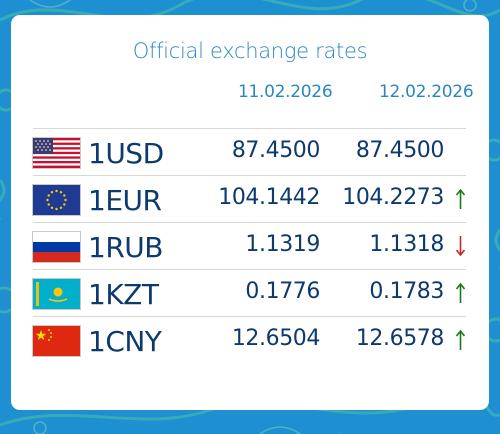 This screenshot has height=434, width=500. Describe the element at coordinates (56, 341) in the screenshot. I see `cn-flag-icon` at that location.